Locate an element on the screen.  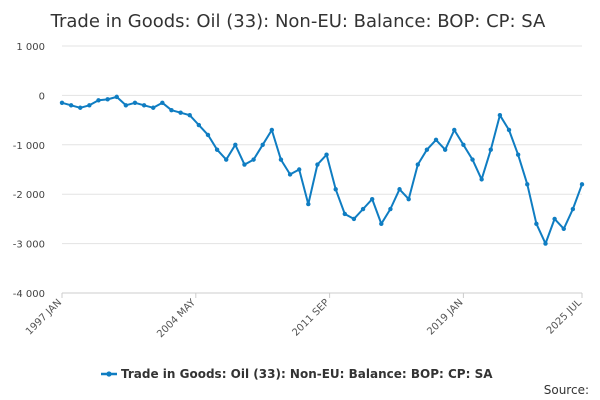
y-tick-label: -1 000 is located at coordinates (29, 146).